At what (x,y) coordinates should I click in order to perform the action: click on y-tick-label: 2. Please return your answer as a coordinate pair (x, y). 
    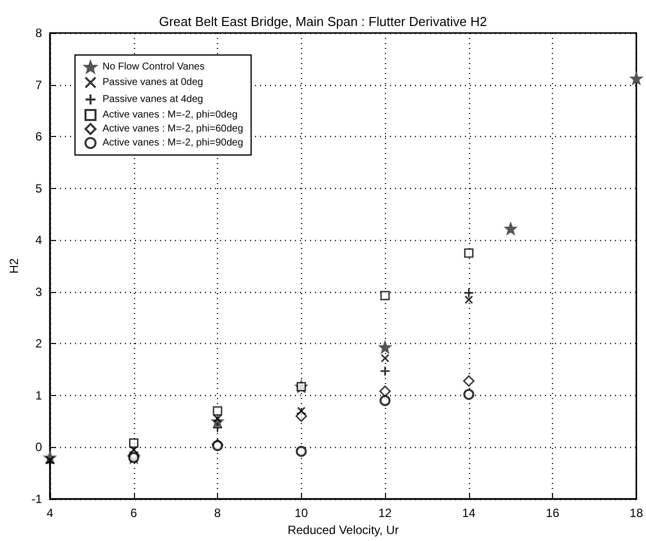
    Looking at the image, I should click on (38, 343).